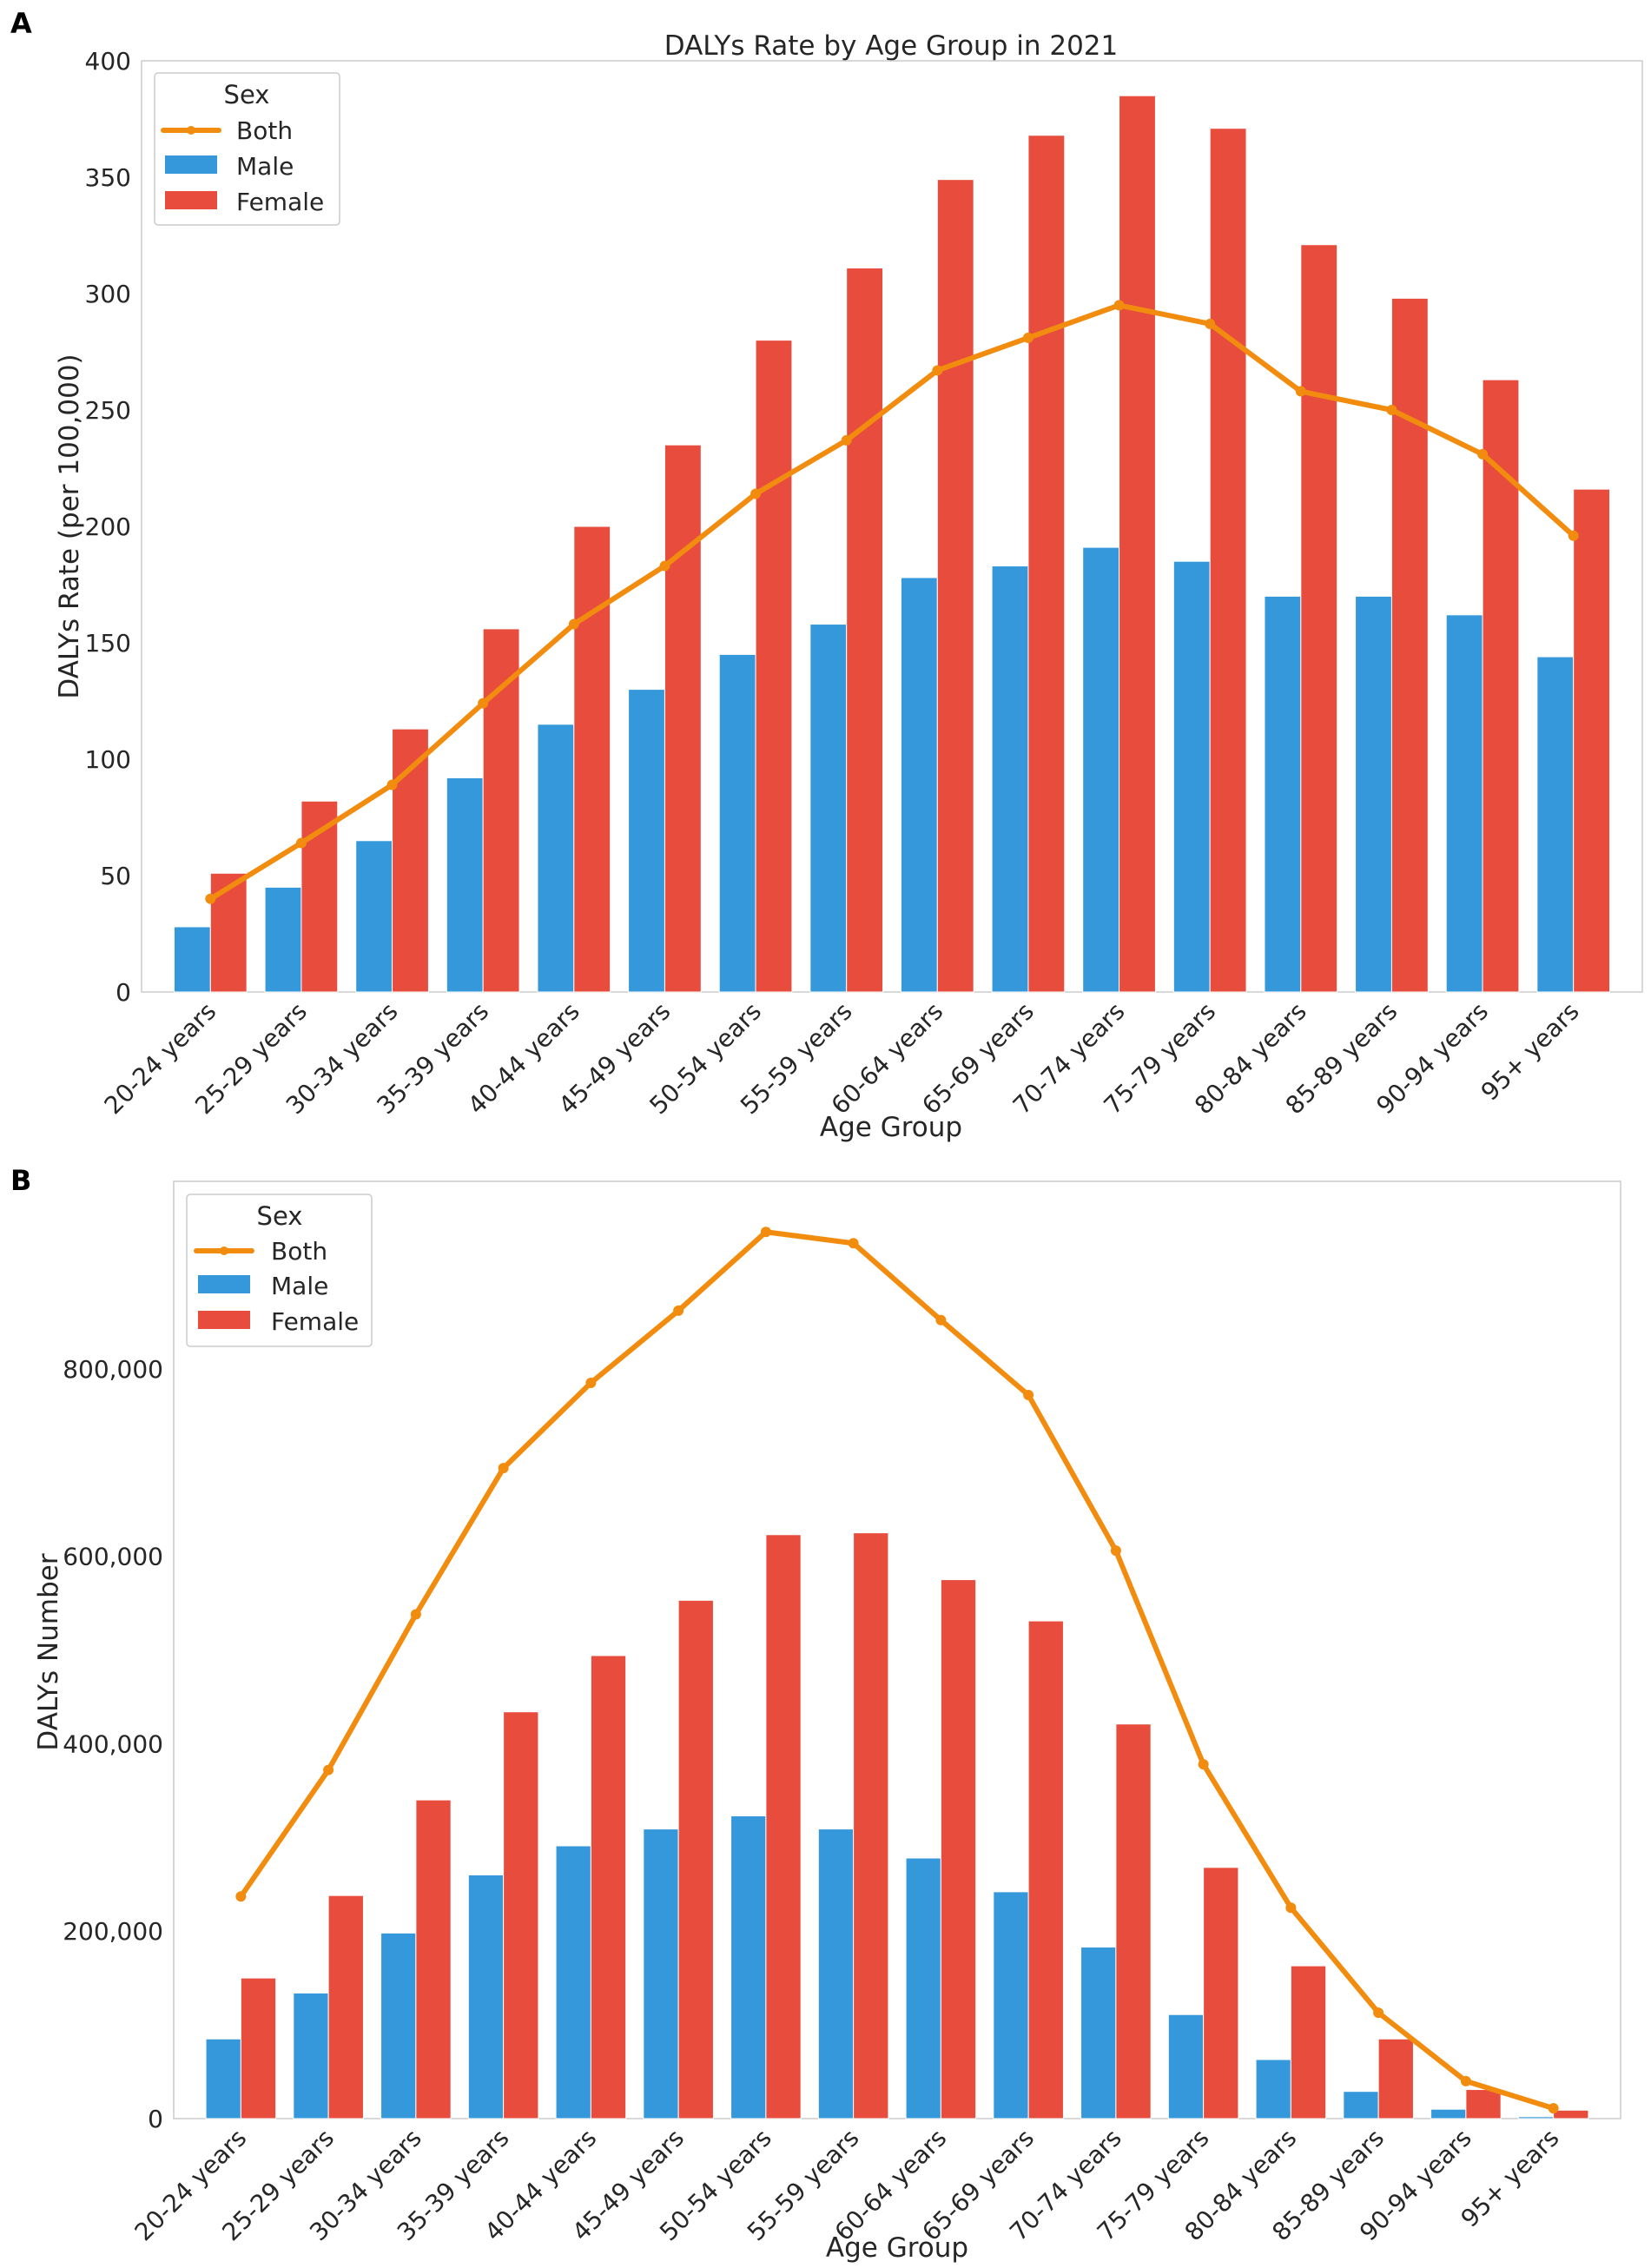 Image resolution: width=1651 pixels, height=2268 pixels. Describe the element at coordinates (280, 1270) in the screenshot. I see `panel-b-legend-box` at that location.